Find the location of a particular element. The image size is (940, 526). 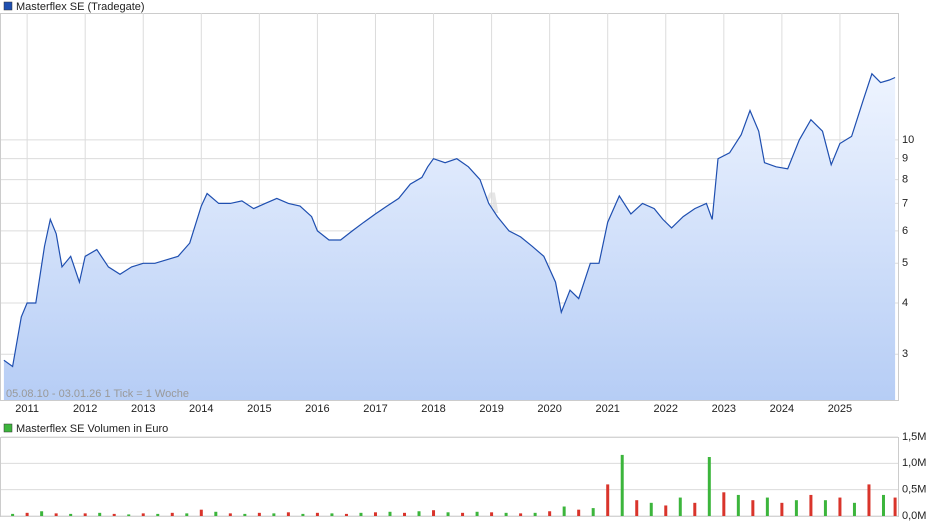

y-tick-label: 4 is located at coordinates (905, 303).